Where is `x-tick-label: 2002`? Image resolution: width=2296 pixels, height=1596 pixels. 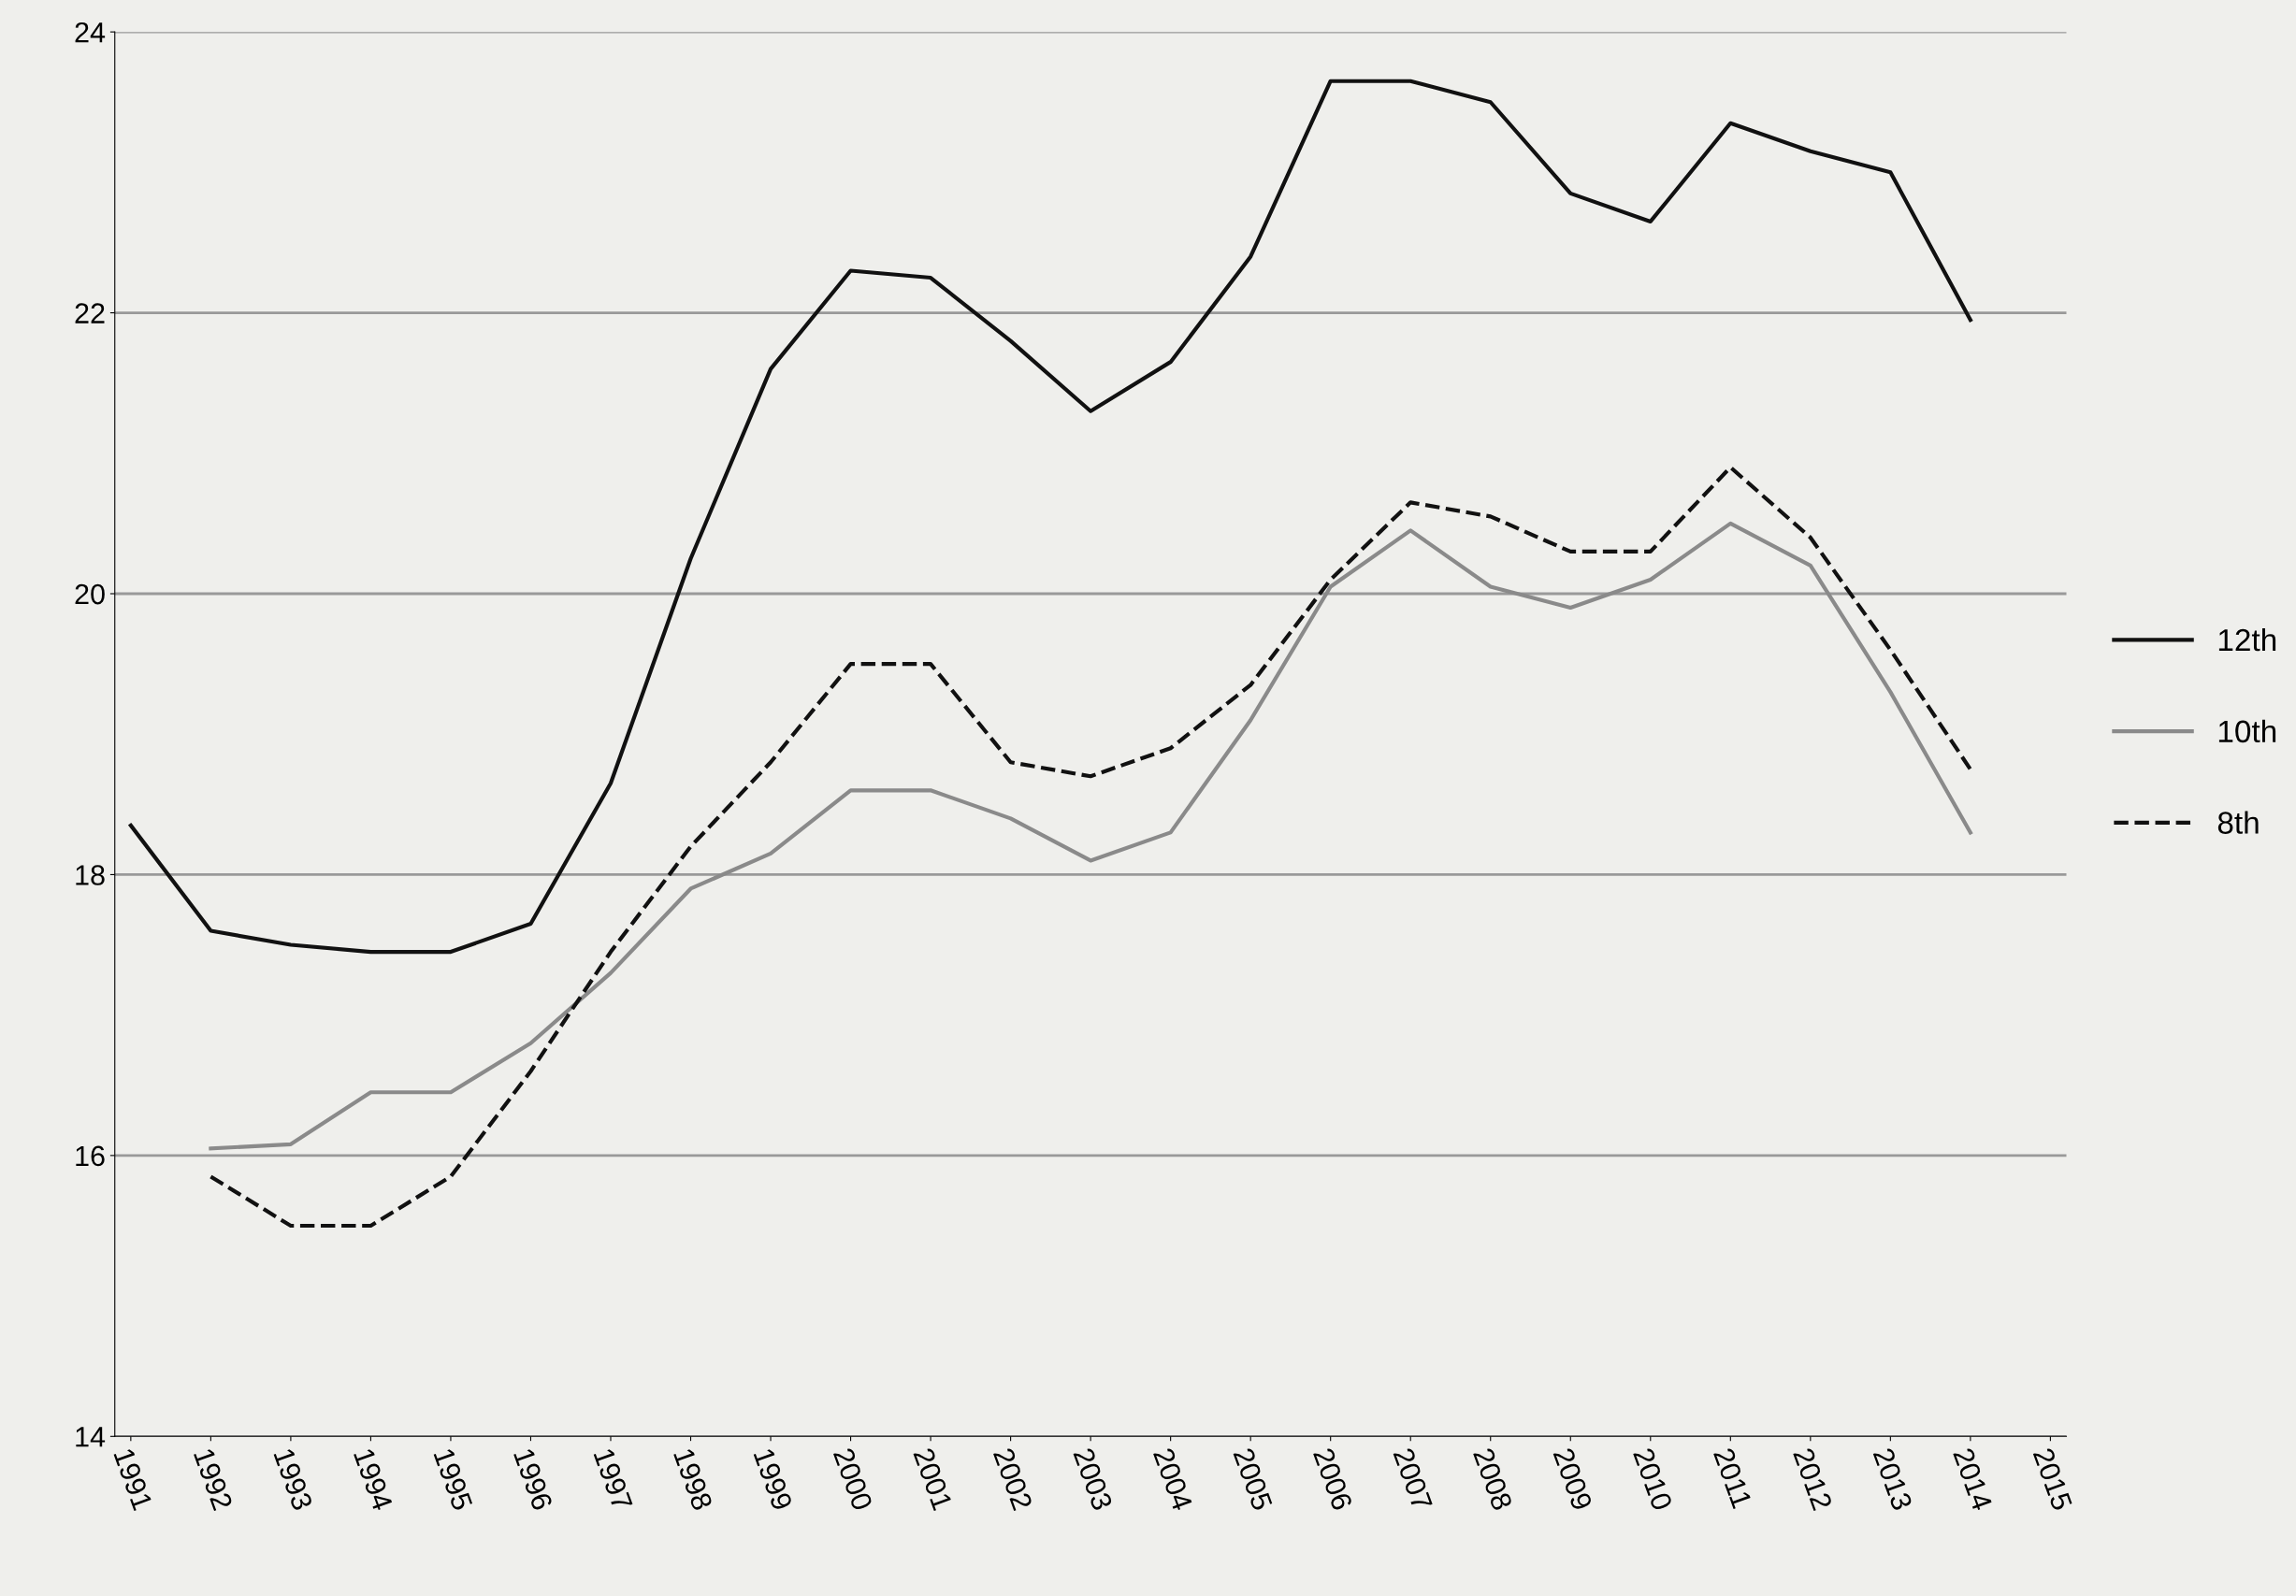
x-tick-label: 2002 is located at coordinates (1012, 1479).